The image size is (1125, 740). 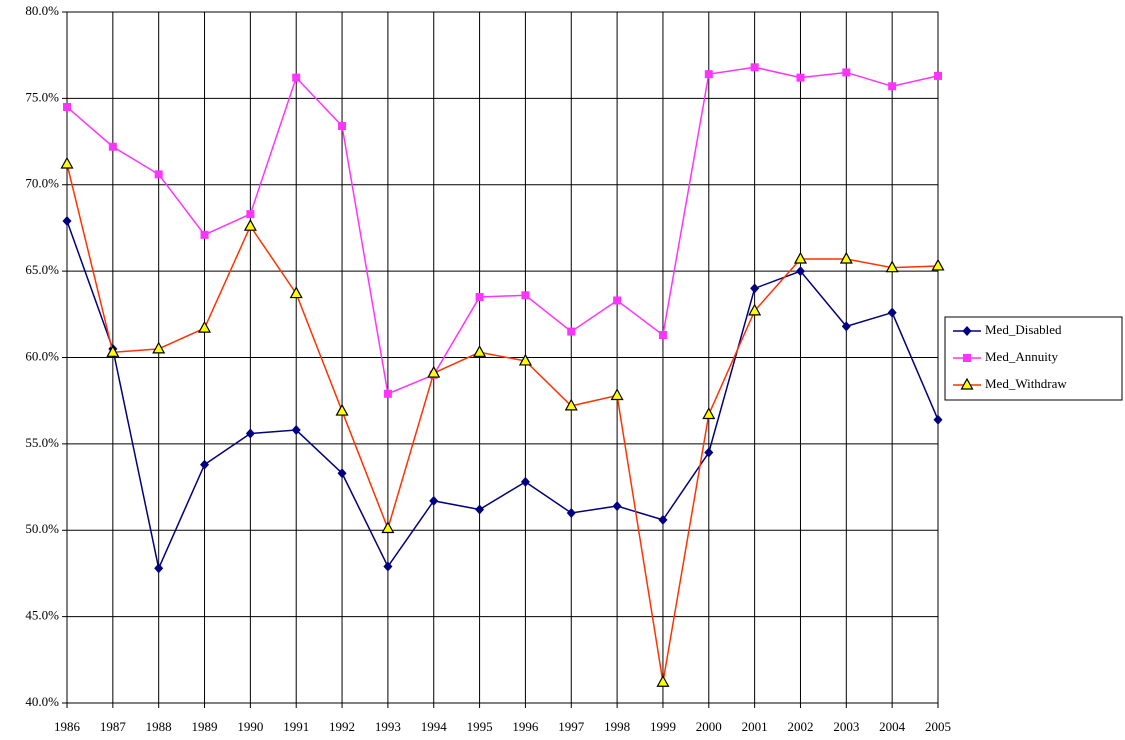 What do you see at coordinates (42, 528) in the screenshot?
I see `y-tick-label: 50.0%` at bounding box center [42, 528].